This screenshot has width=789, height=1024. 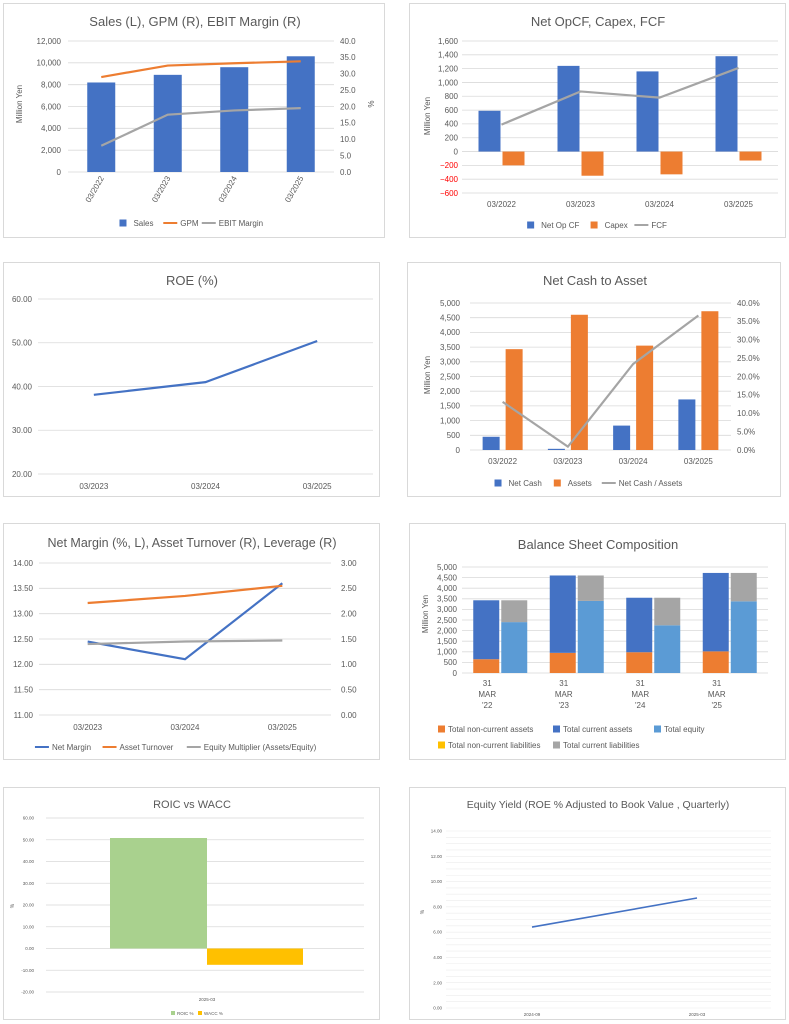 What do you see at coordinates (71, 747) in the screenshot?
I see `legend-label: Net Margin` at bounding box center [71, 747].